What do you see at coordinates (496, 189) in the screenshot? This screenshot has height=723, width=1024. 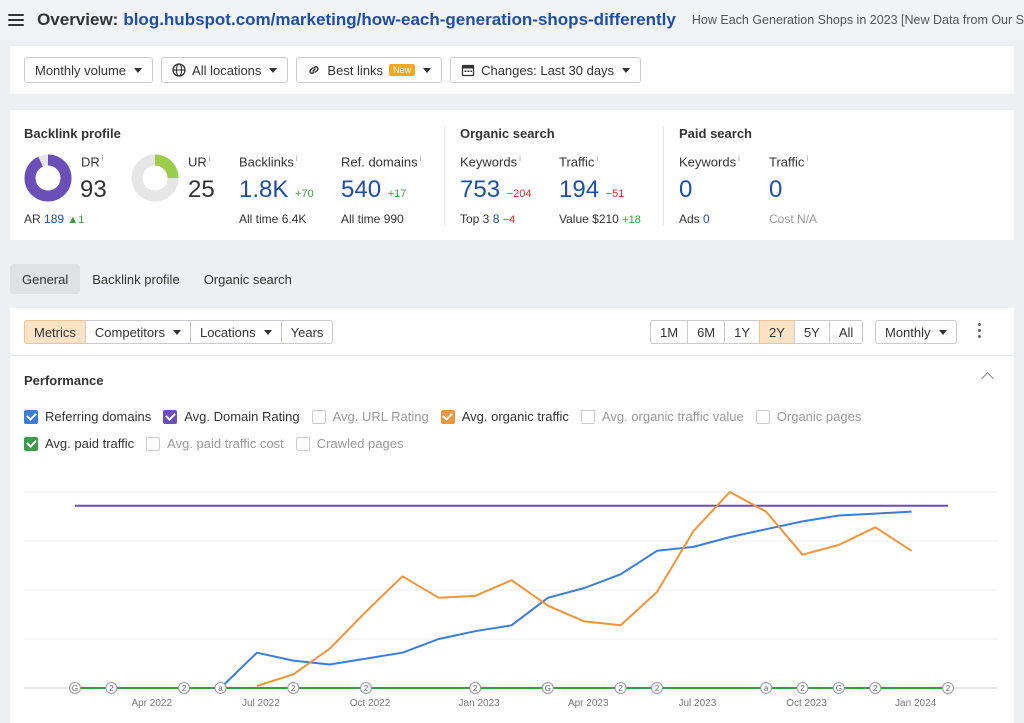 I see `organic-keywords-value: 753 −204` at bounding box center [496, 189].